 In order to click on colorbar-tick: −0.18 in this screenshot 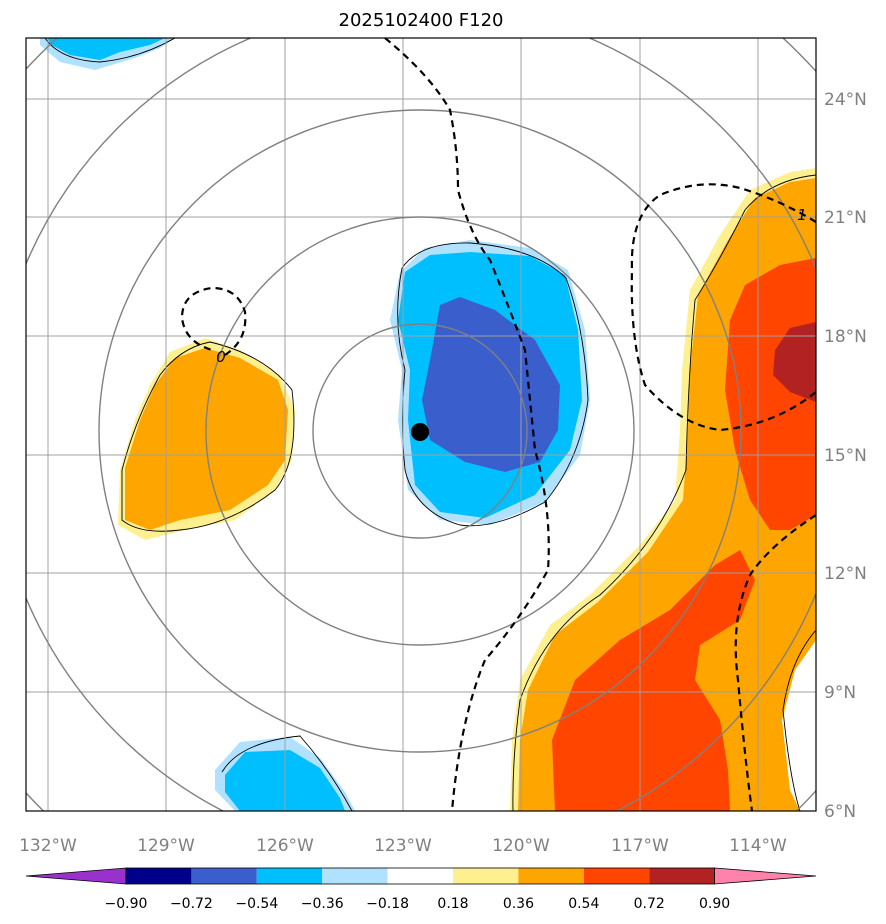, I will do `click(387, 904)`.